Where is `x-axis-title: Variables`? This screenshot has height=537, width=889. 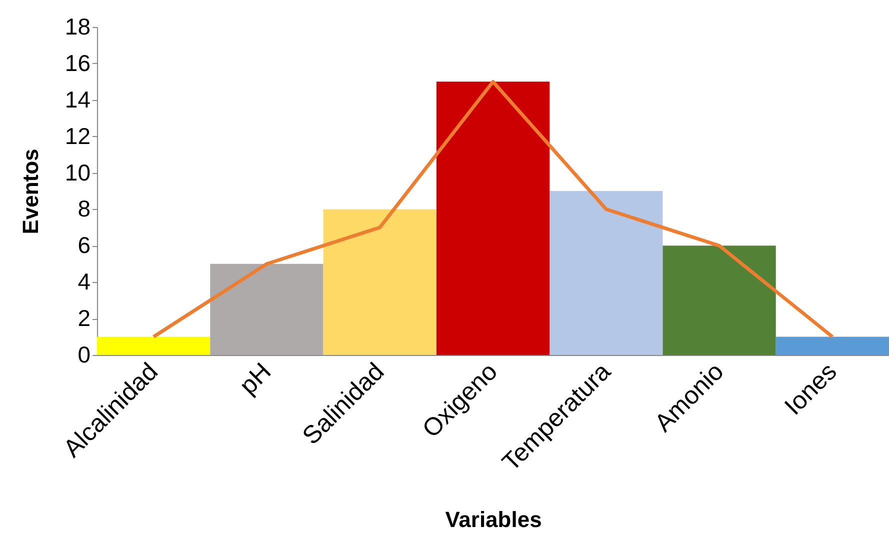 x-axis-title: Variables is located at coordinates (493, 519).